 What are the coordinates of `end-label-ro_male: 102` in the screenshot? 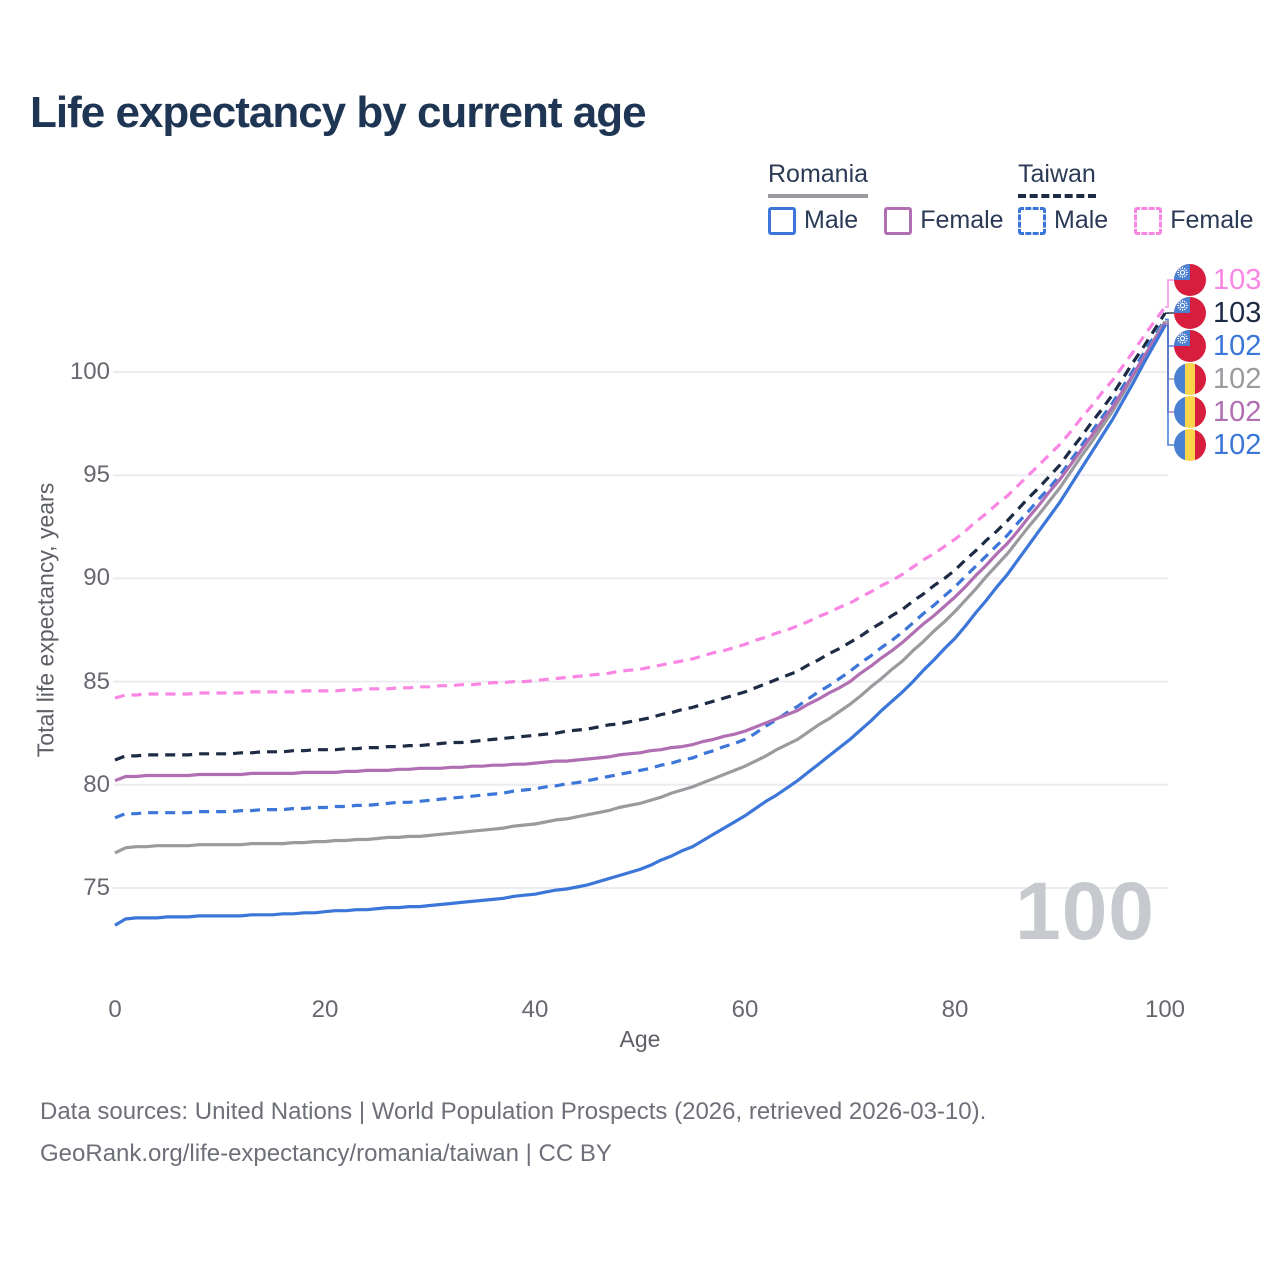 It's located at (1217, 445).